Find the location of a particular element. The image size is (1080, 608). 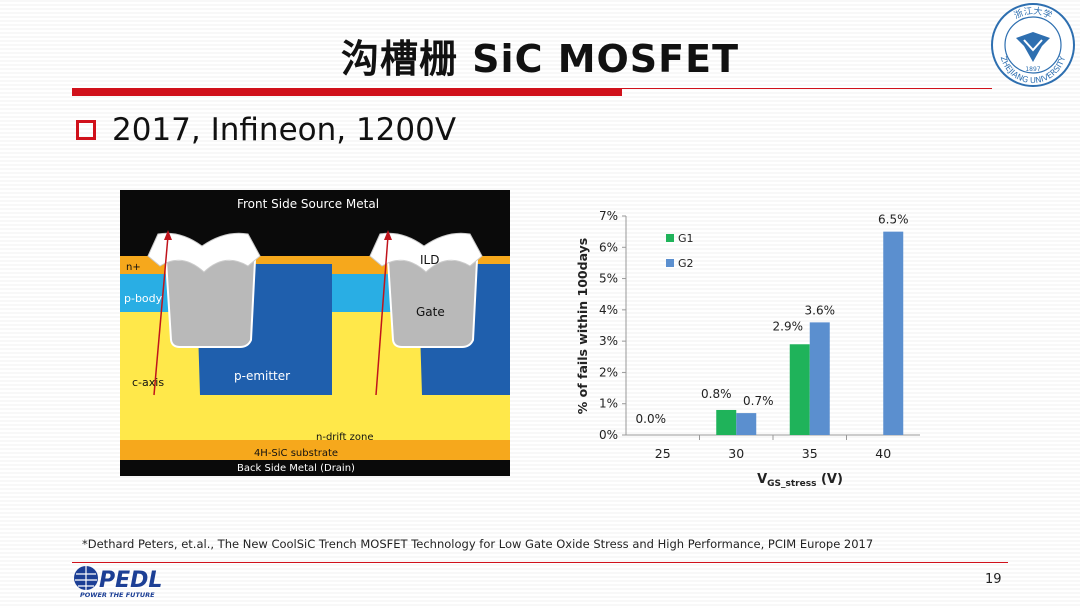

x-tick-label: 40 is located at coordinates (883, 453).